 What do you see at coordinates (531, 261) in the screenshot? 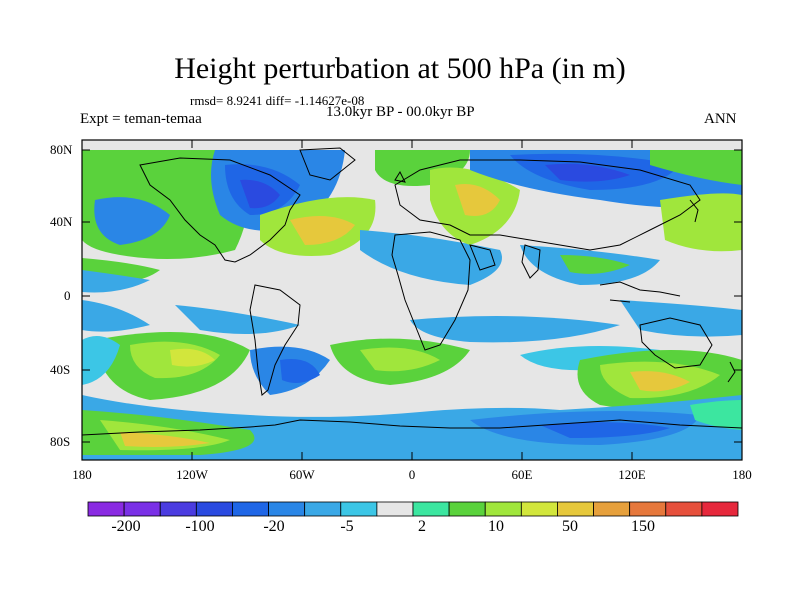
I see `coastline-india` at bounding box center [531, 261].